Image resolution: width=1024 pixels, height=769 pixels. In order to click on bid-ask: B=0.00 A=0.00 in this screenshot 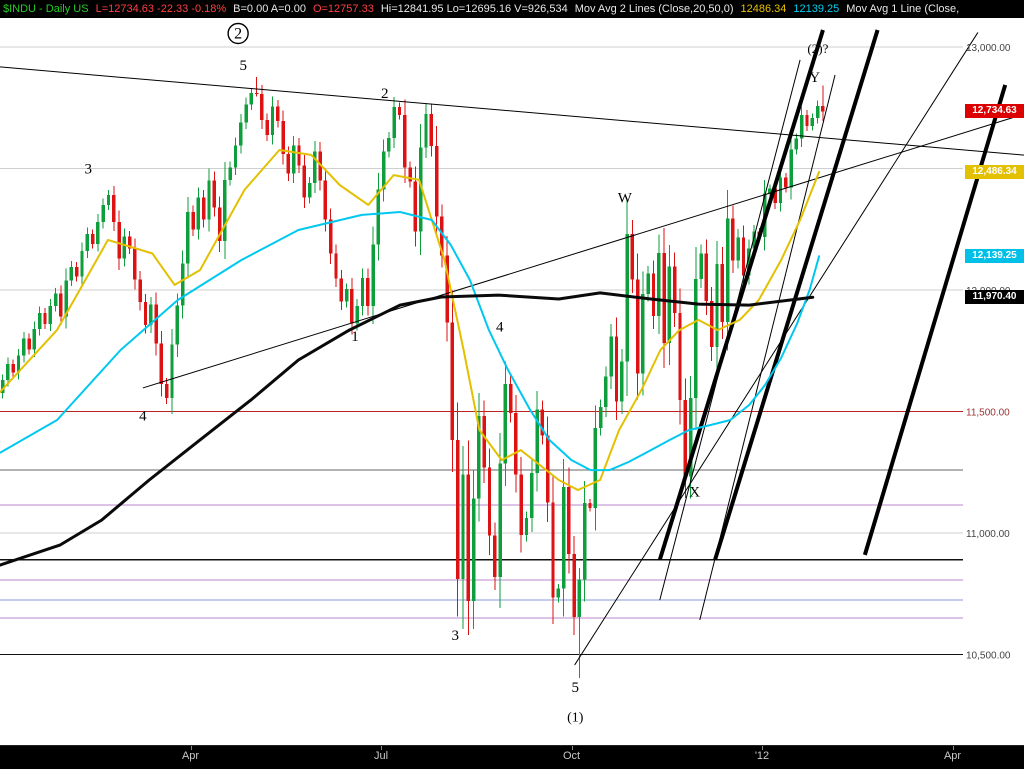, I will do `click(269, 9)`.